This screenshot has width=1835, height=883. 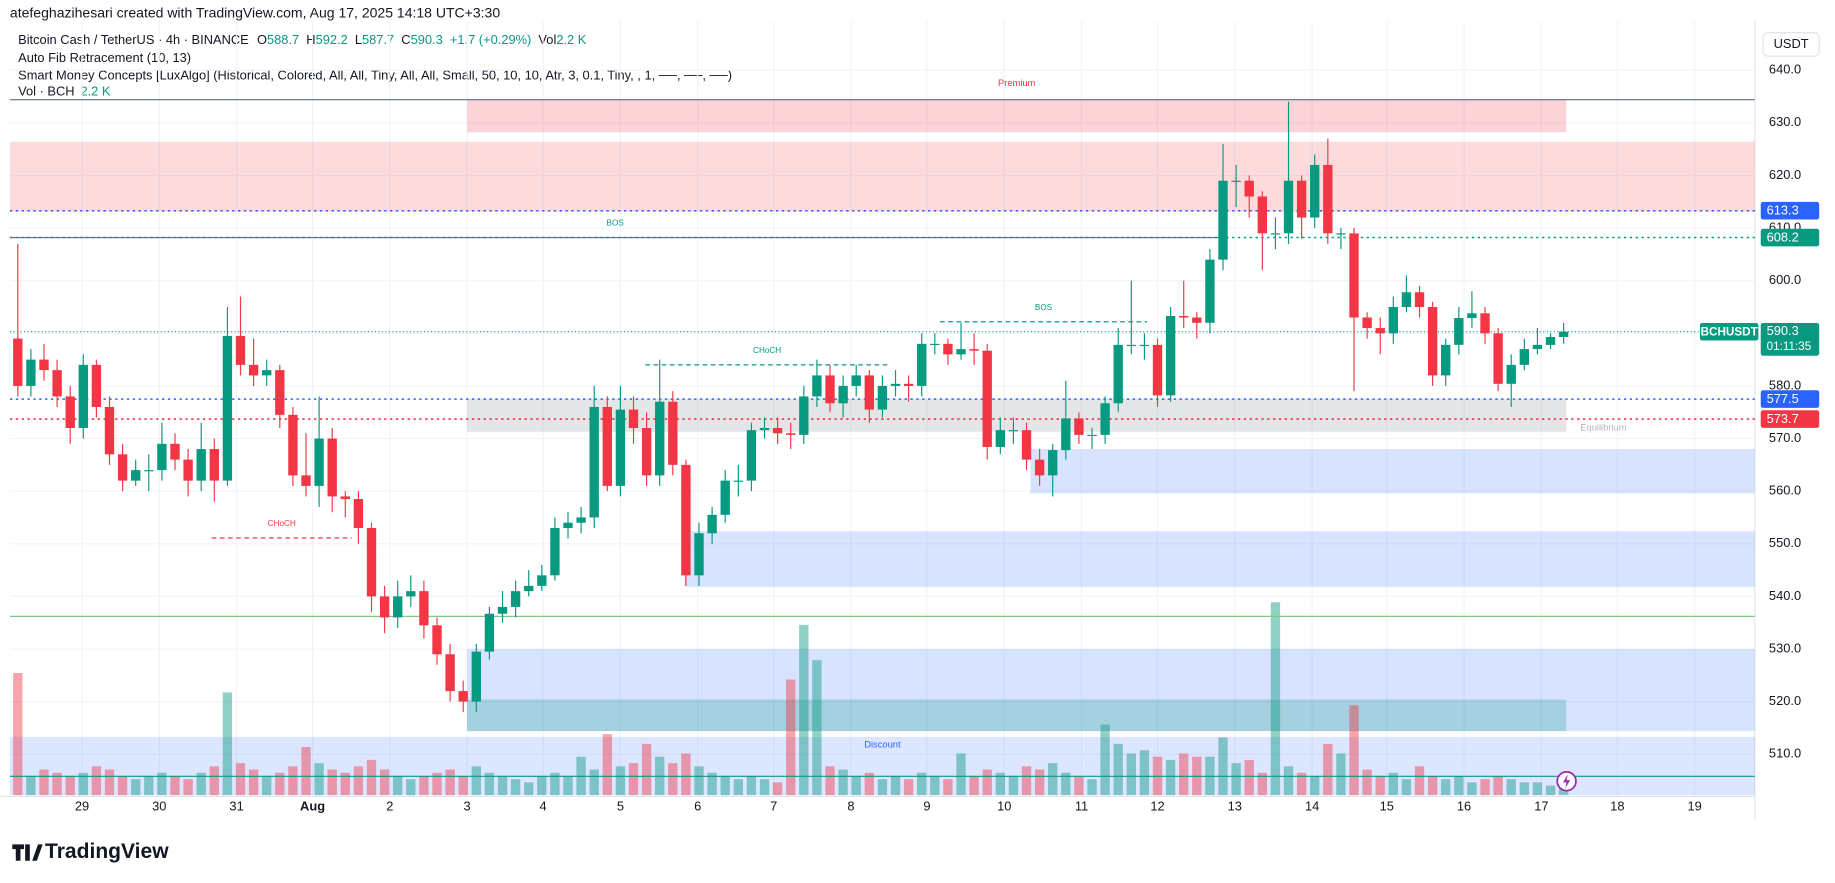 What do you see at coordinates (1790, 339) in the screenshot?
I see `last-price-tag` at bounding box center [1790, 339].